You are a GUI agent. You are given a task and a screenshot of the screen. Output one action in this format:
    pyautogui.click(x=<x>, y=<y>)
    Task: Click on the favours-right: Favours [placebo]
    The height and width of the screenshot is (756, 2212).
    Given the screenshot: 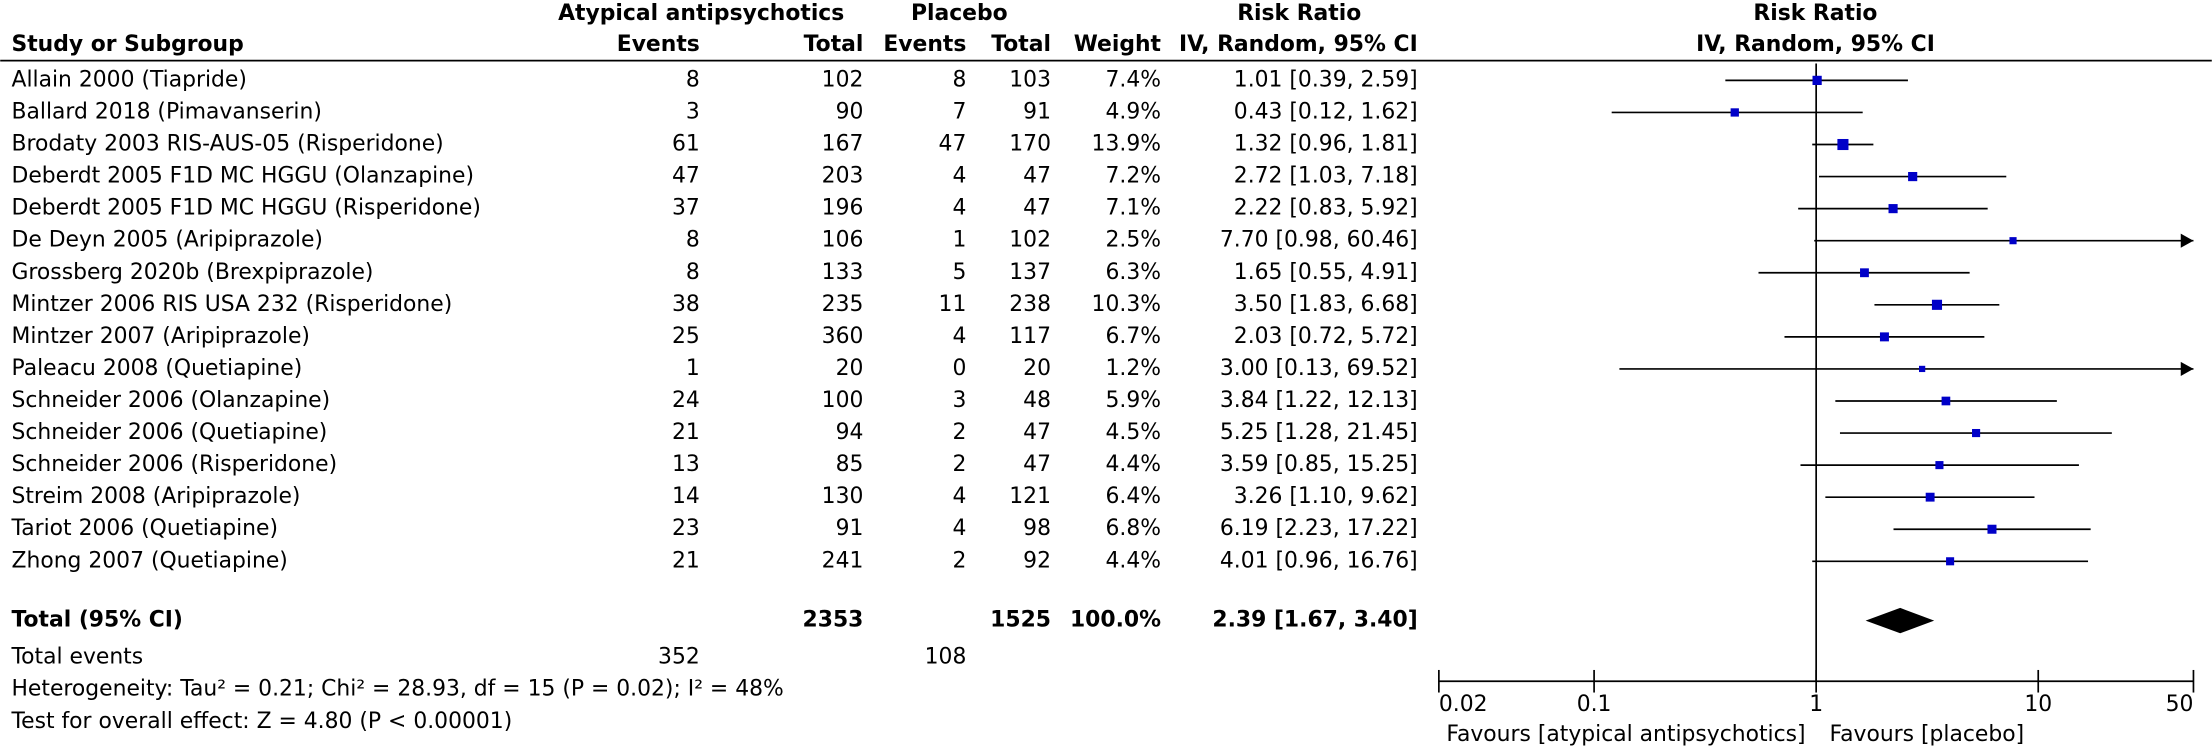 What is the action you would take?
    pyautogui.click(x=1927, y=734)
    